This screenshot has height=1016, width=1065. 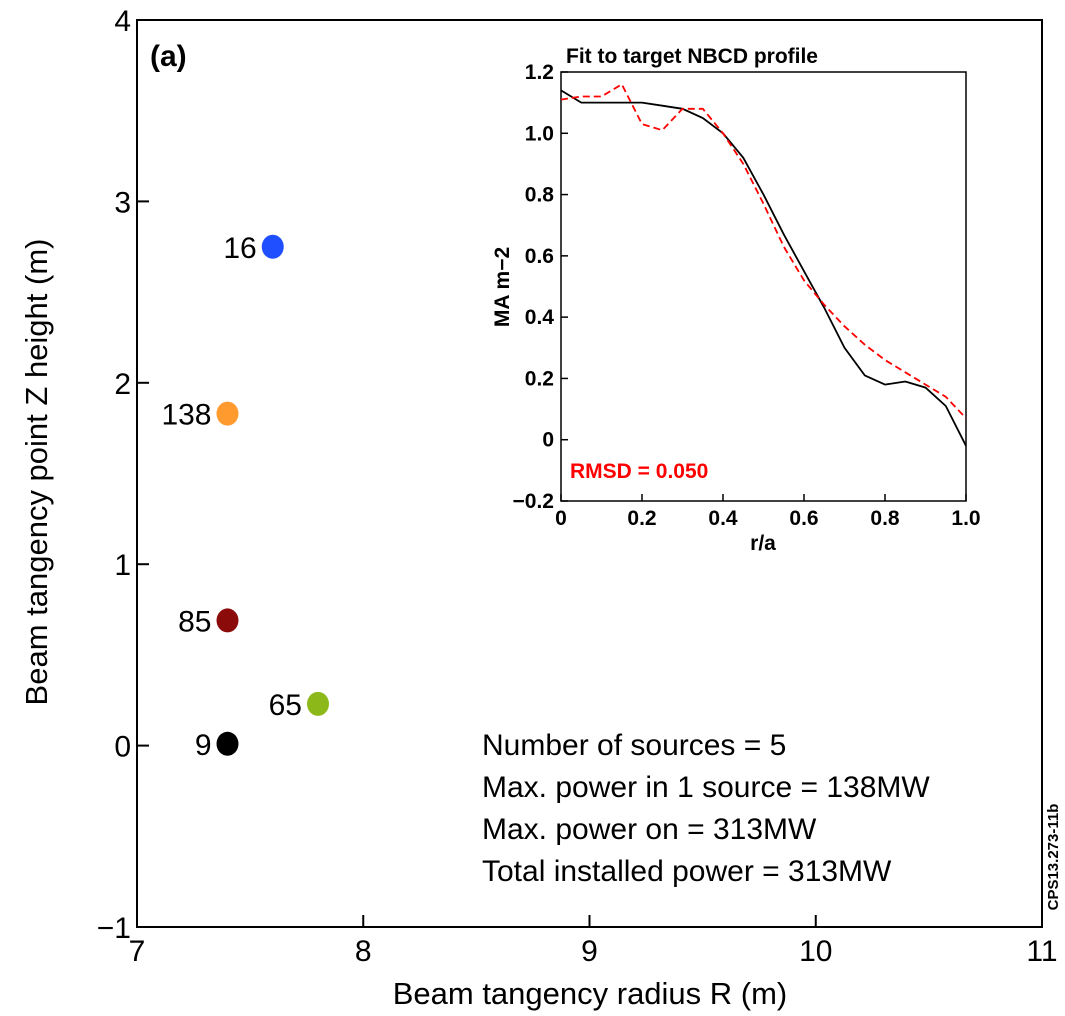 I want to click on fit-profile-line, so click(x=763, y=268).